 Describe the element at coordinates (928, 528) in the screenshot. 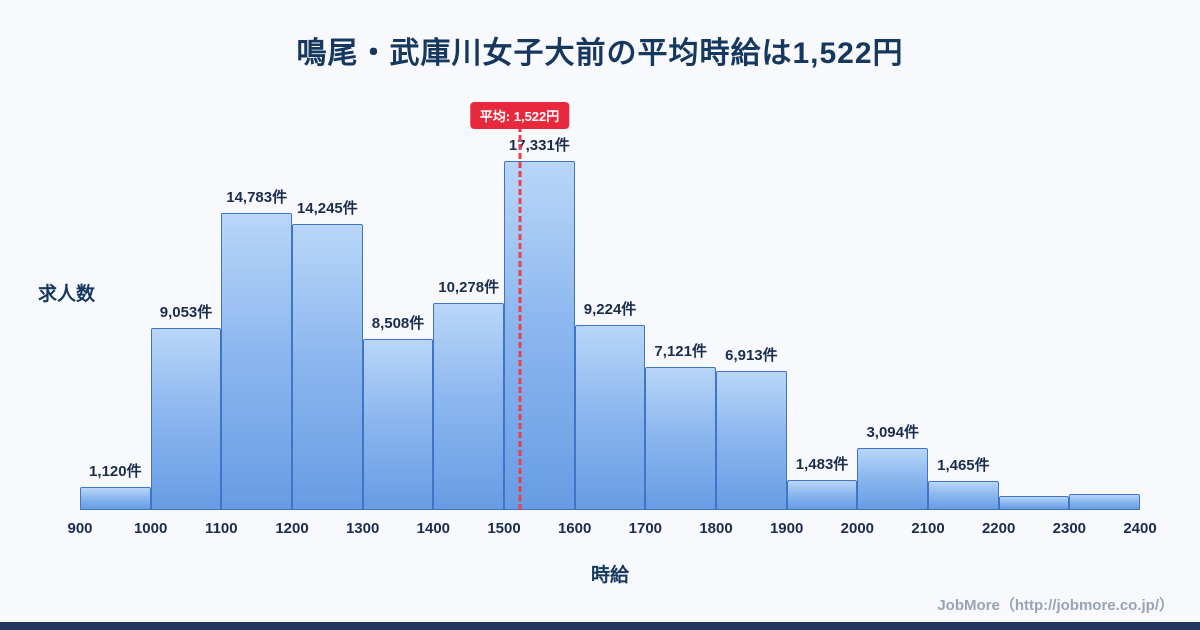

I see `x-tick-label: 2100` at that location.